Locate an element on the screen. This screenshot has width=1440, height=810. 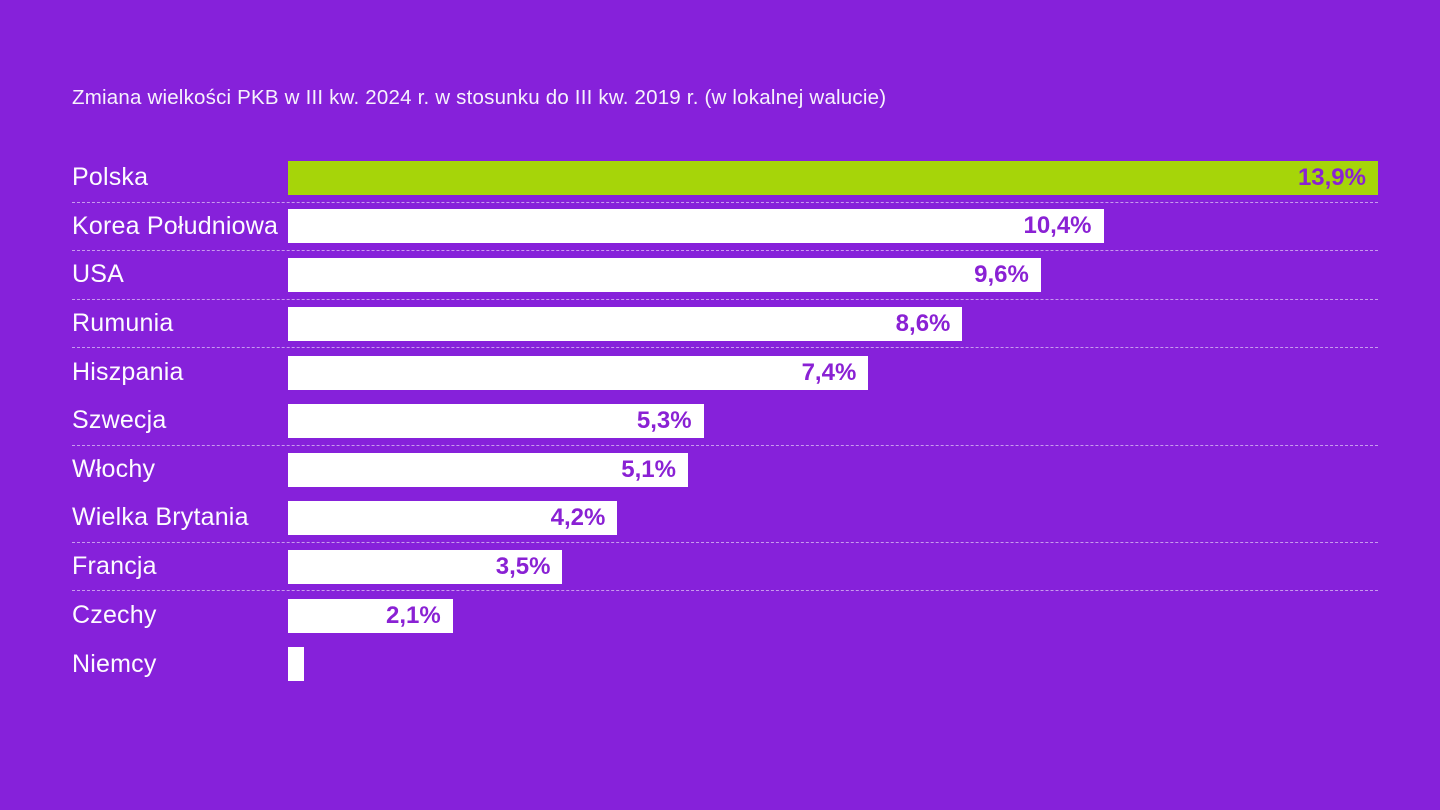
category-label: Hiszpania is located at coordinates (128, 372).